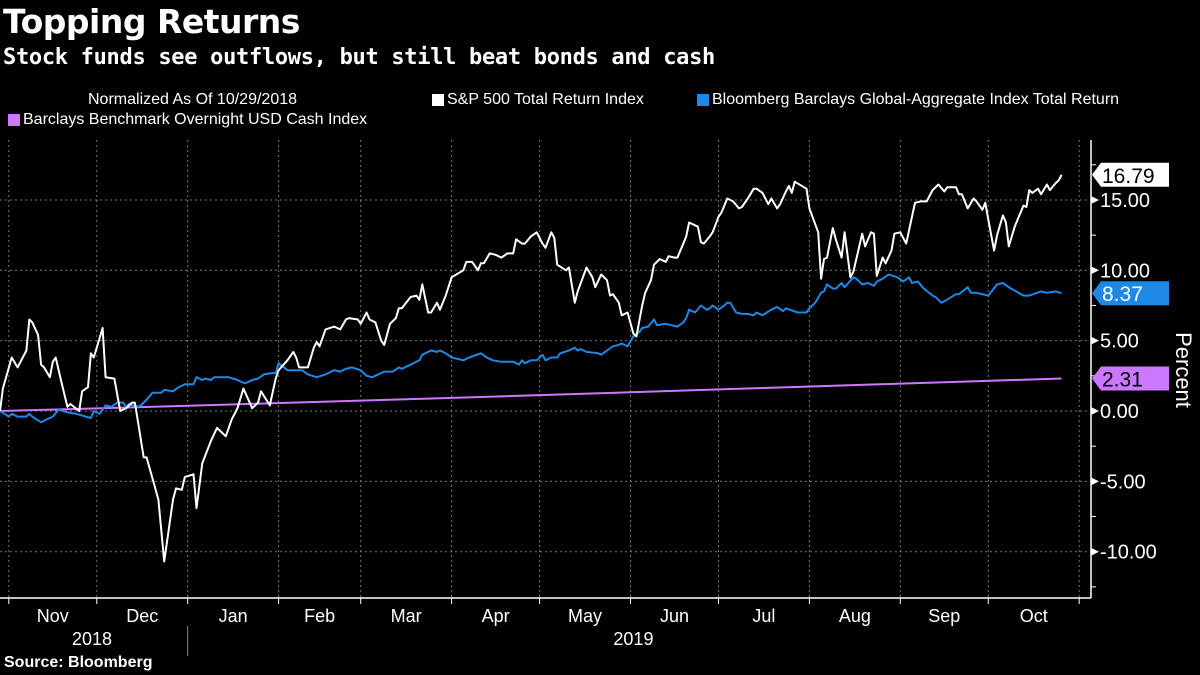 Image resolution: width=1200 pixels, height=675 pixels. Describe the element at coordinates (1128, 553) in the screenshot. I see `y-tick-label: -10.00` at that location.